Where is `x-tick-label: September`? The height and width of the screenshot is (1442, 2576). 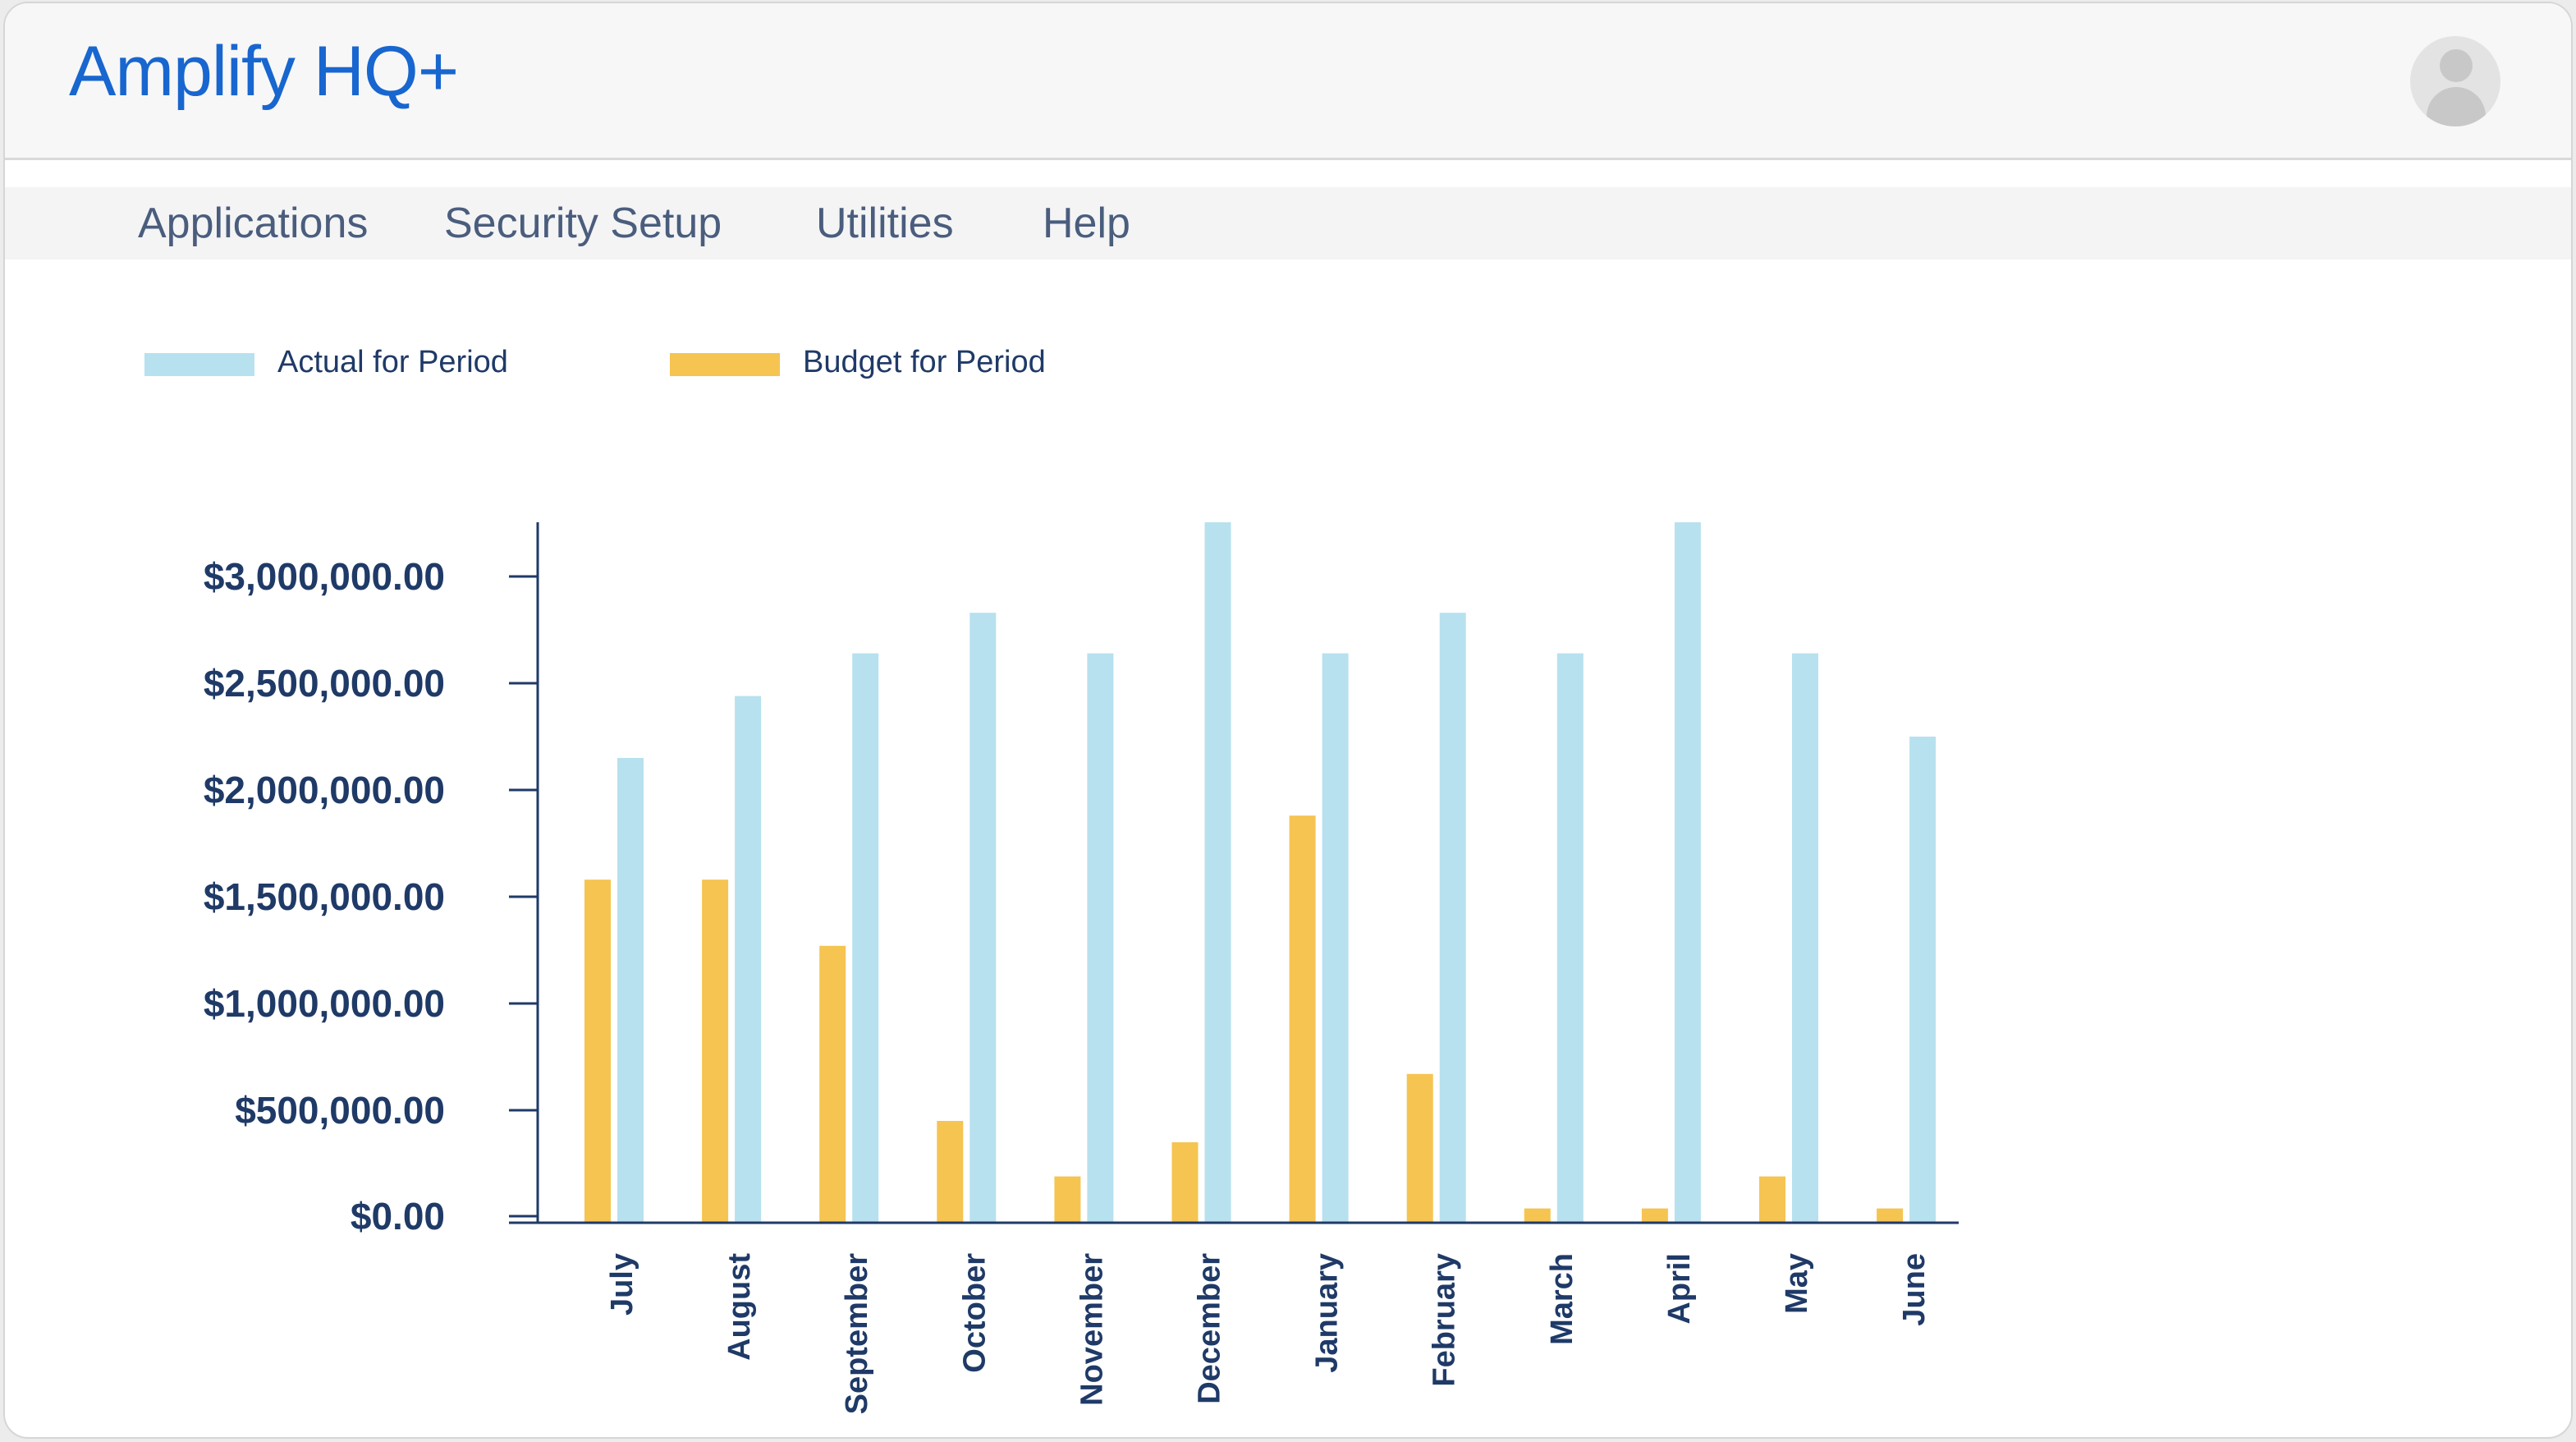
x-tick-label: September is located at coordinates (857, 1334).